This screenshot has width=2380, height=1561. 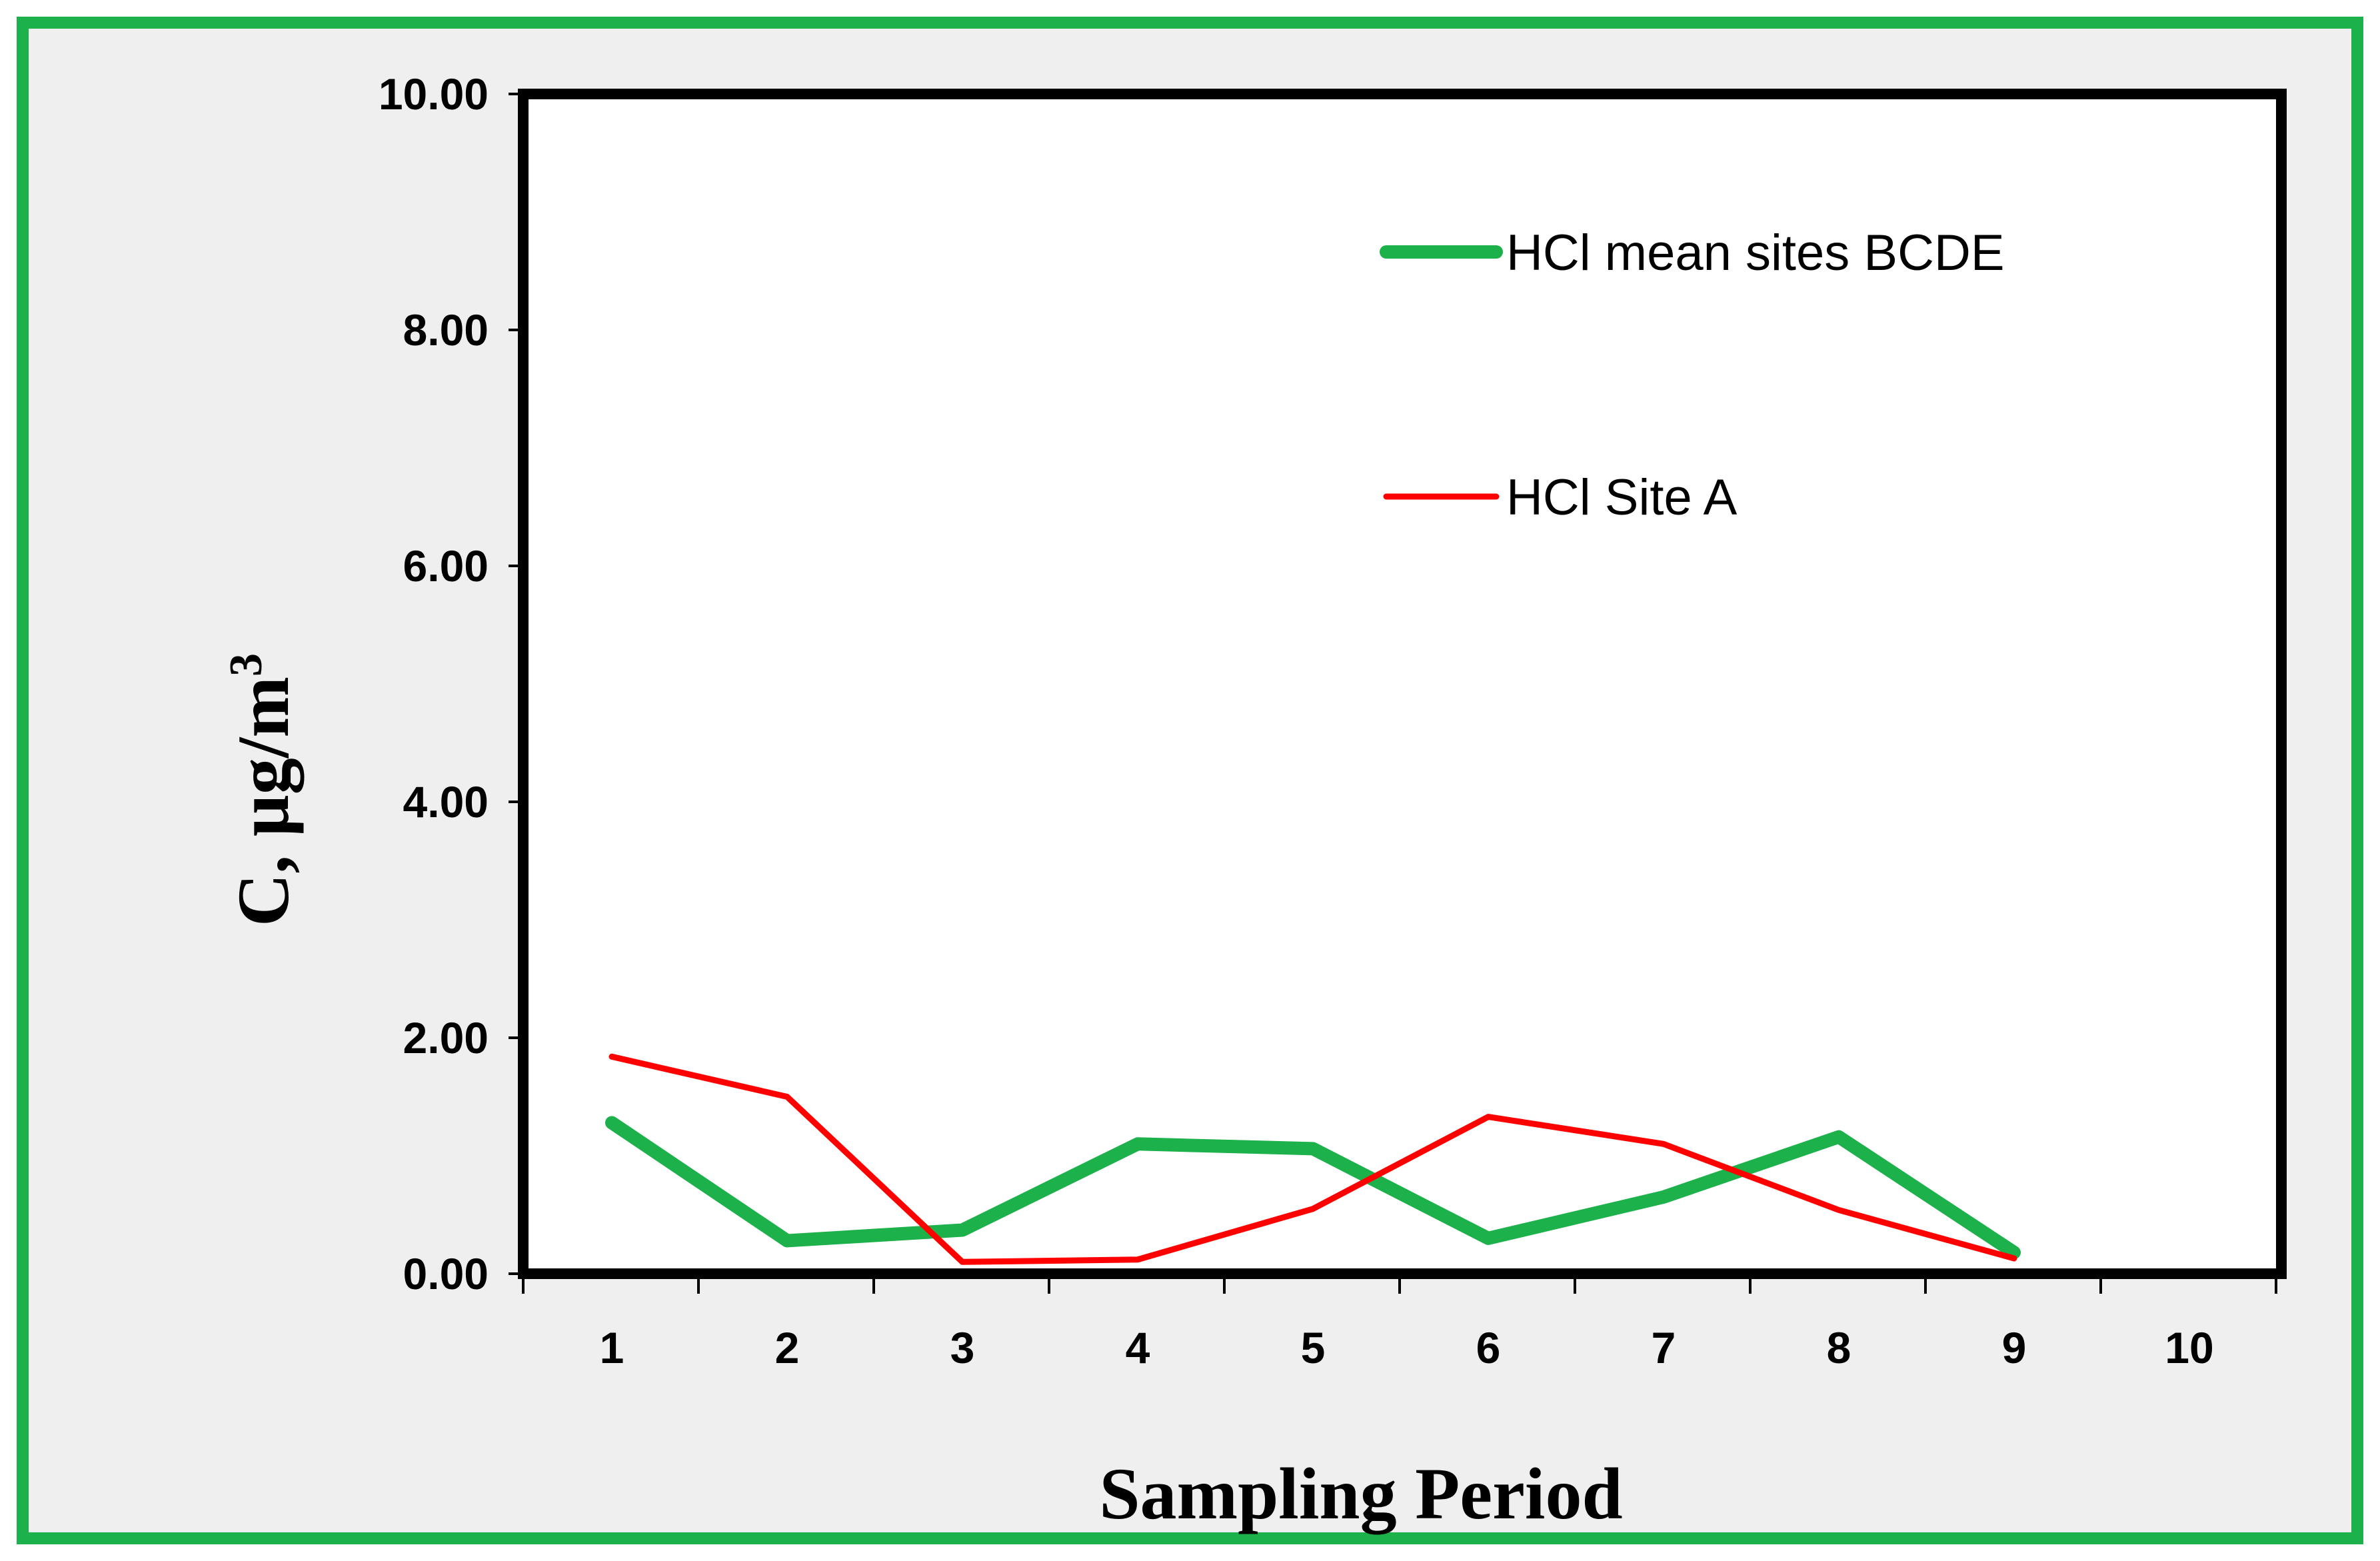 I want to click on y-axis-ticks: 0.00 2.00 4.00 6.00 8.00 10.00, so click(x=451, y=683).